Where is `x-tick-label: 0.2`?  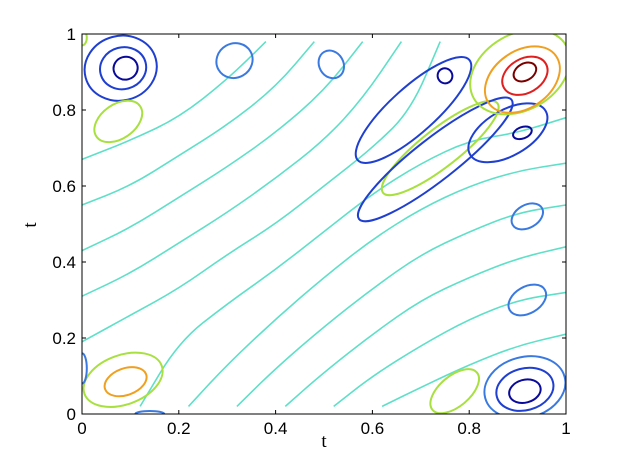 x-tick-label: 0.2 is located at coordinates (179, 428).